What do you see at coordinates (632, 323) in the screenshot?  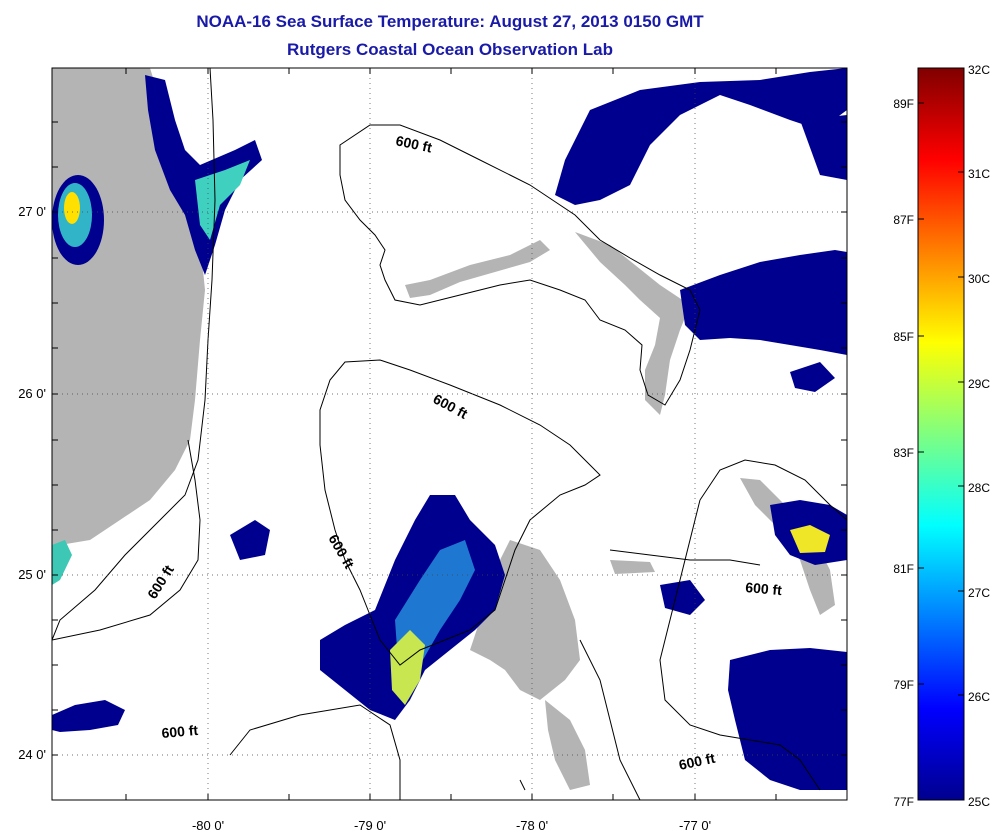 I see `abaco-land` at bounding box center [632, 323].